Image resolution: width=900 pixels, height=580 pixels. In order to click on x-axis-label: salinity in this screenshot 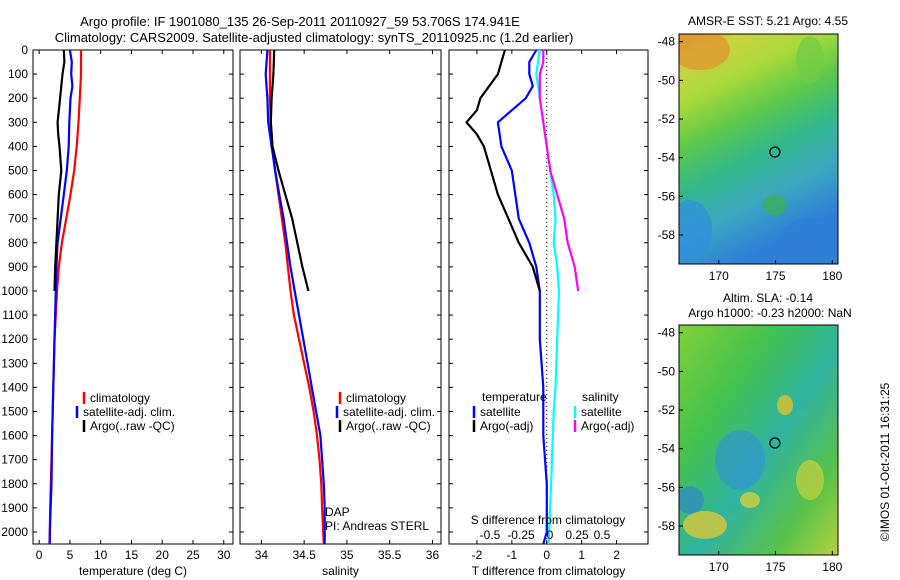, I will do `click(340, 571)`.